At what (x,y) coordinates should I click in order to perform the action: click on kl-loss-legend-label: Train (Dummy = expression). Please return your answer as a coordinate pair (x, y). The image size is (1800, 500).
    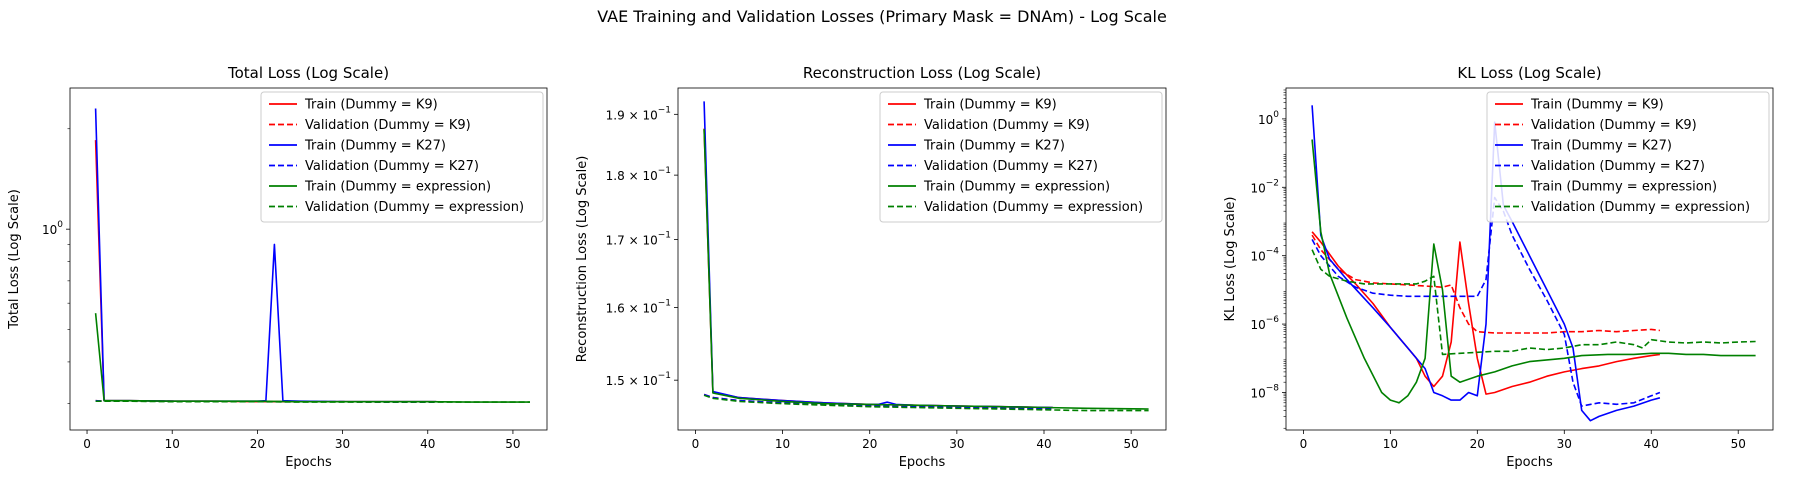
    Looking at the image, I should click on (1623, 187).